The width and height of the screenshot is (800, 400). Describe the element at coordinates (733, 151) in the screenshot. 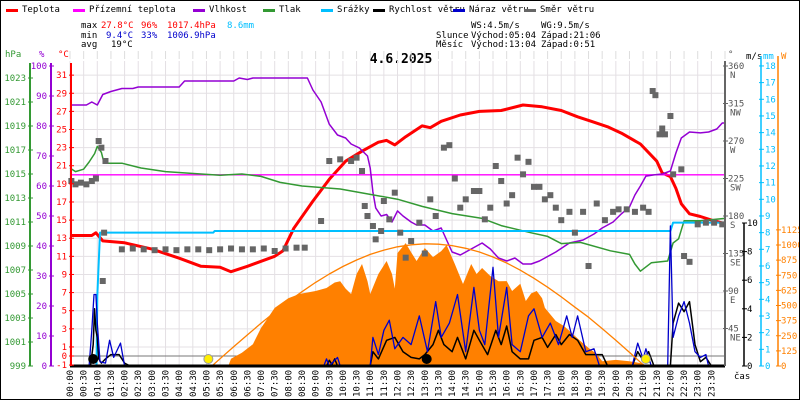

I see `direction-compass-label: W` at that location.